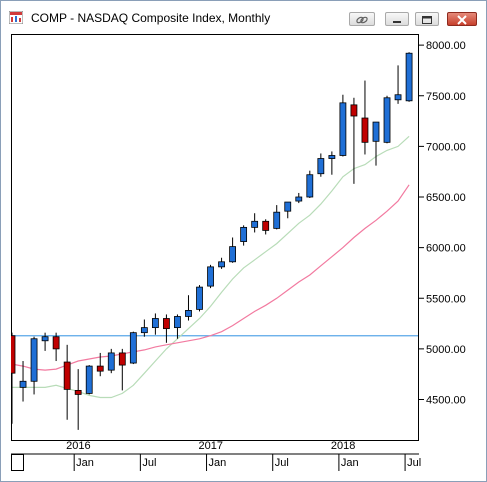 The width and height of the screenshot is (487, 482). I want to click on y-tick-label: 4500.00, so click(446, 401).